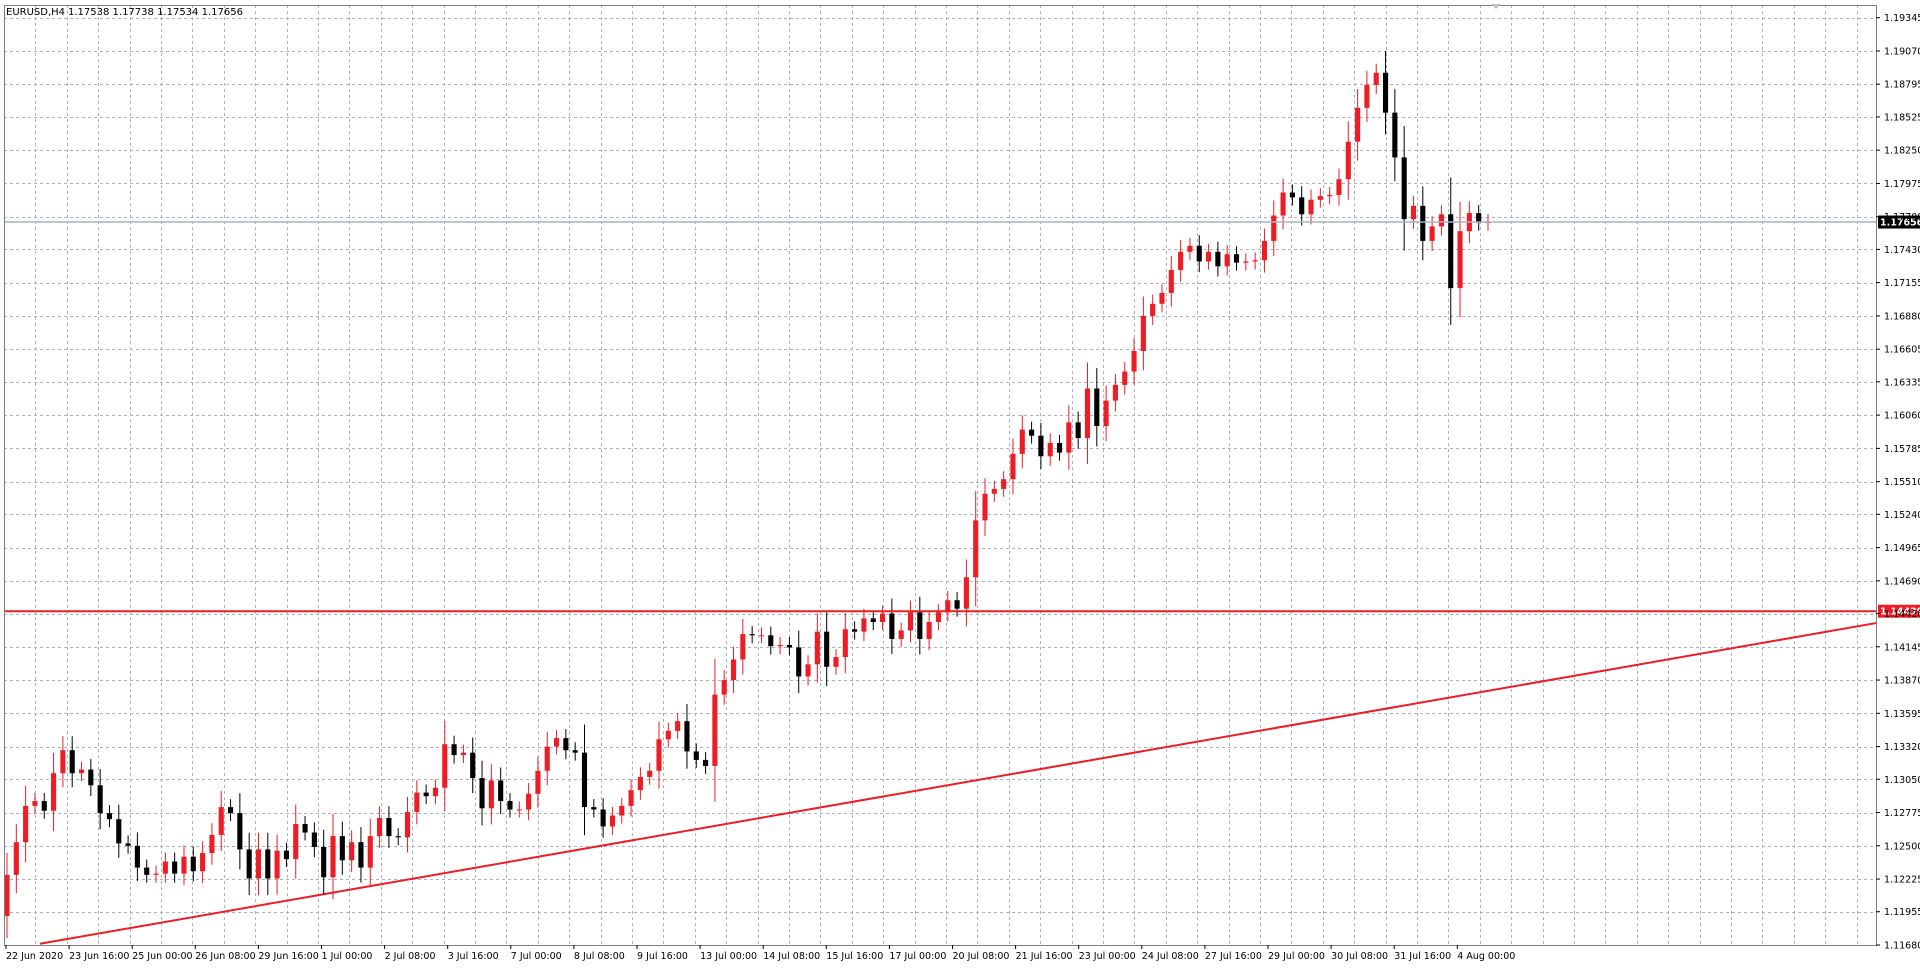  Describe the element at coordinates (225, 956) in the screenshot. I see `x-tick-label: 26 Jun 08:00` at that location.